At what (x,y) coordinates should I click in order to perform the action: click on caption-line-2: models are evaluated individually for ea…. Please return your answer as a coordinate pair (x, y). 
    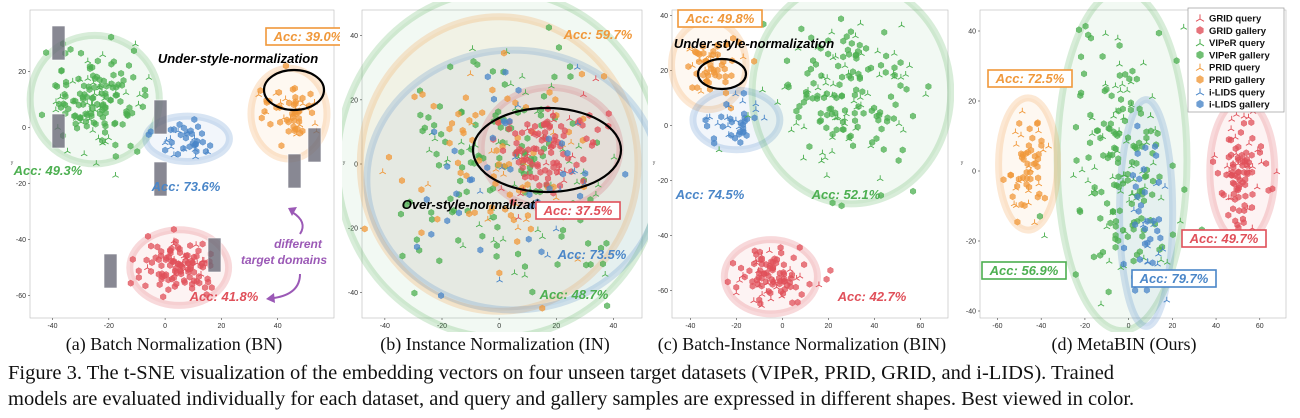
    Looking at the image, I should click on (571, 399).